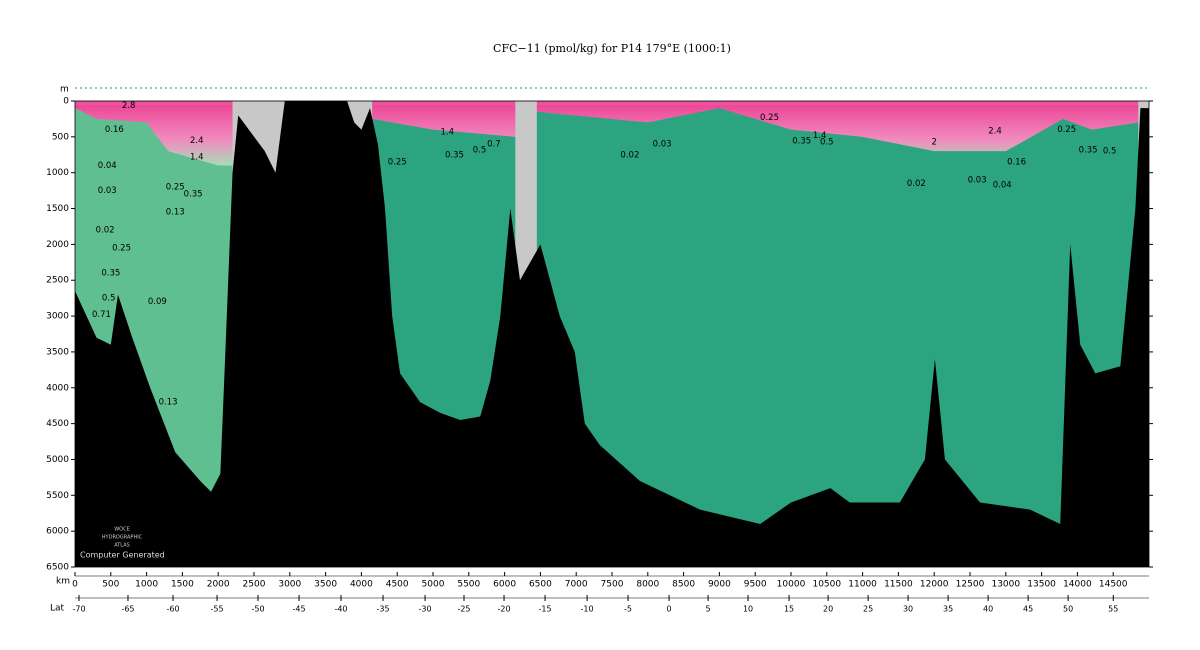 The height and width of the screenshot is (650, 1200). I want to click on x-tick-label: 9500, so click(755, 585).